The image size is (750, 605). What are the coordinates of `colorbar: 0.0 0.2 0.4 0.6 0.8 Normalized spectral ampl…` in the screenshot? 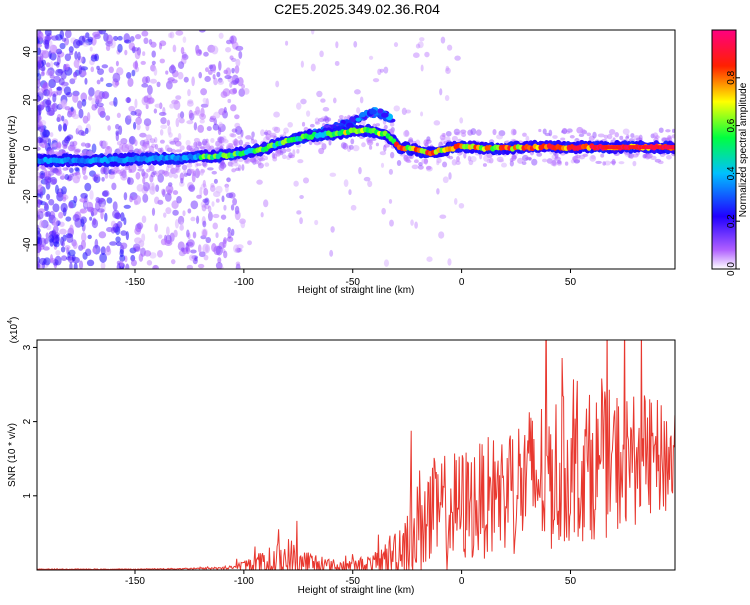 It's located at (730, 152).